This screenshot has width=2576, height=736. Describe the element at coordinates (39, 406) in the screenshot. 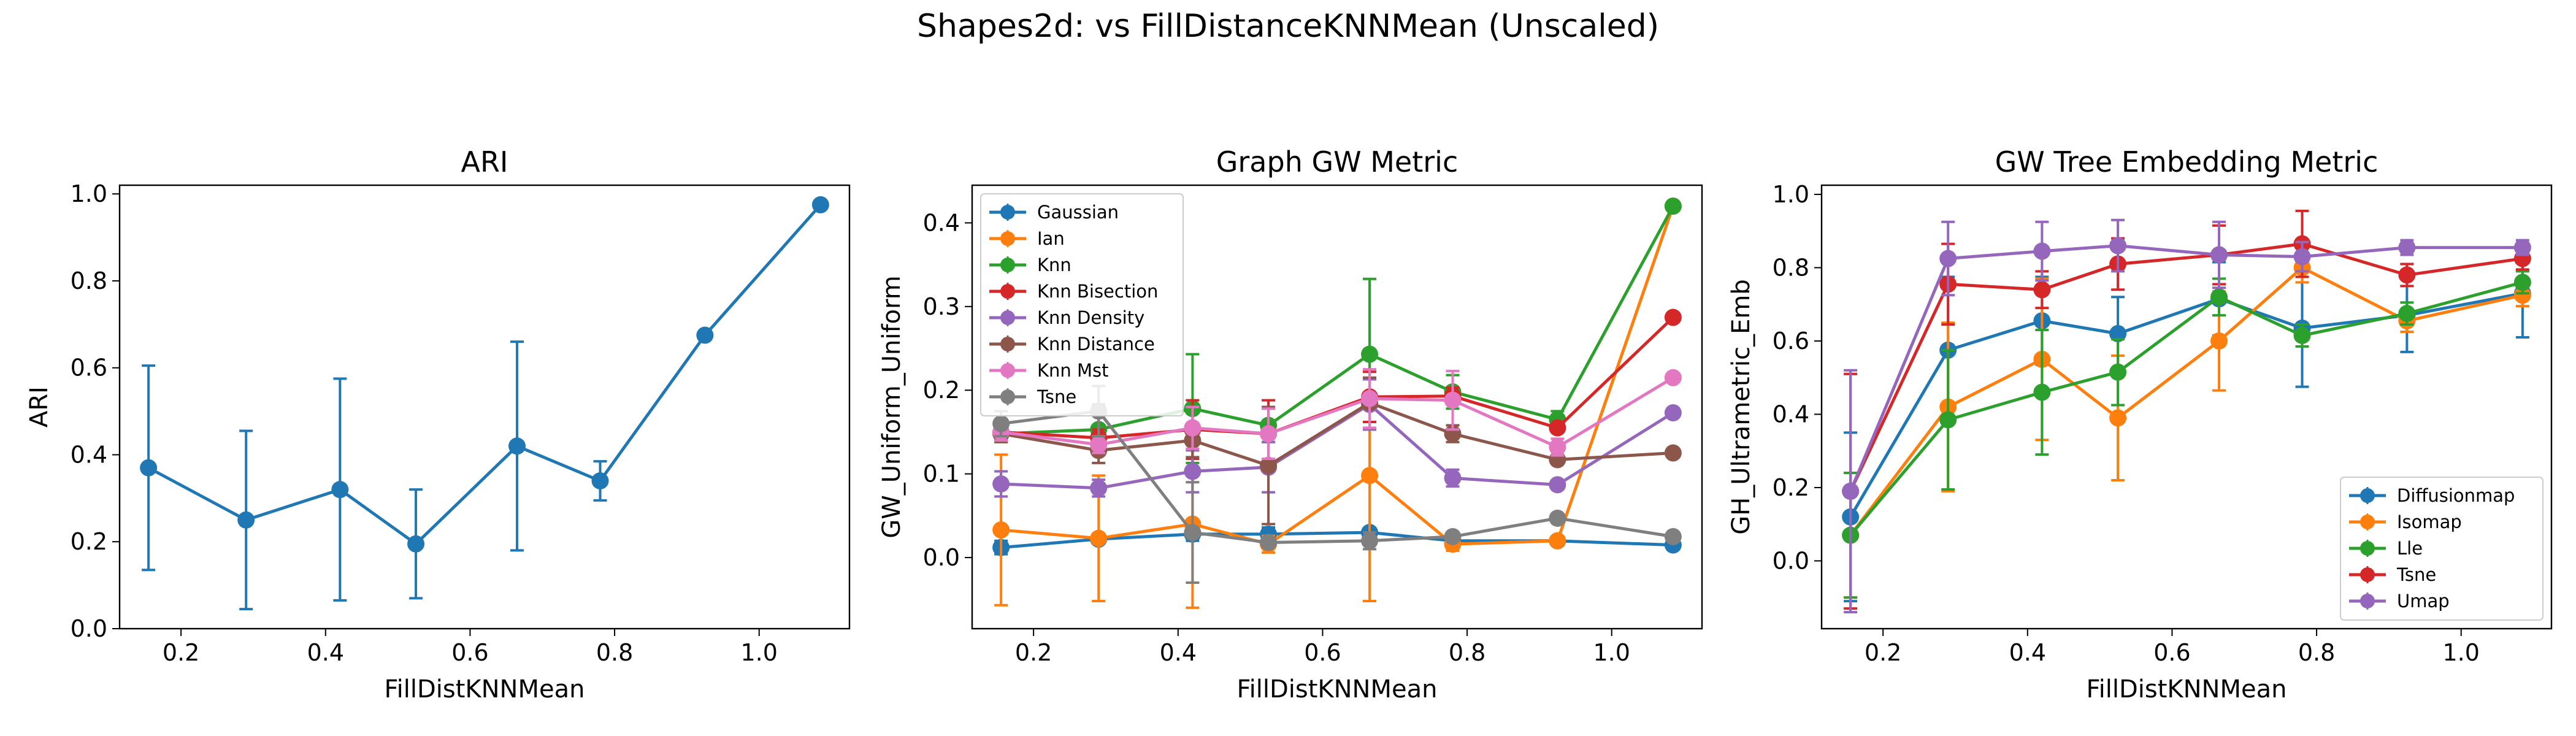

I see `y-axis-label: ARI` at that location.